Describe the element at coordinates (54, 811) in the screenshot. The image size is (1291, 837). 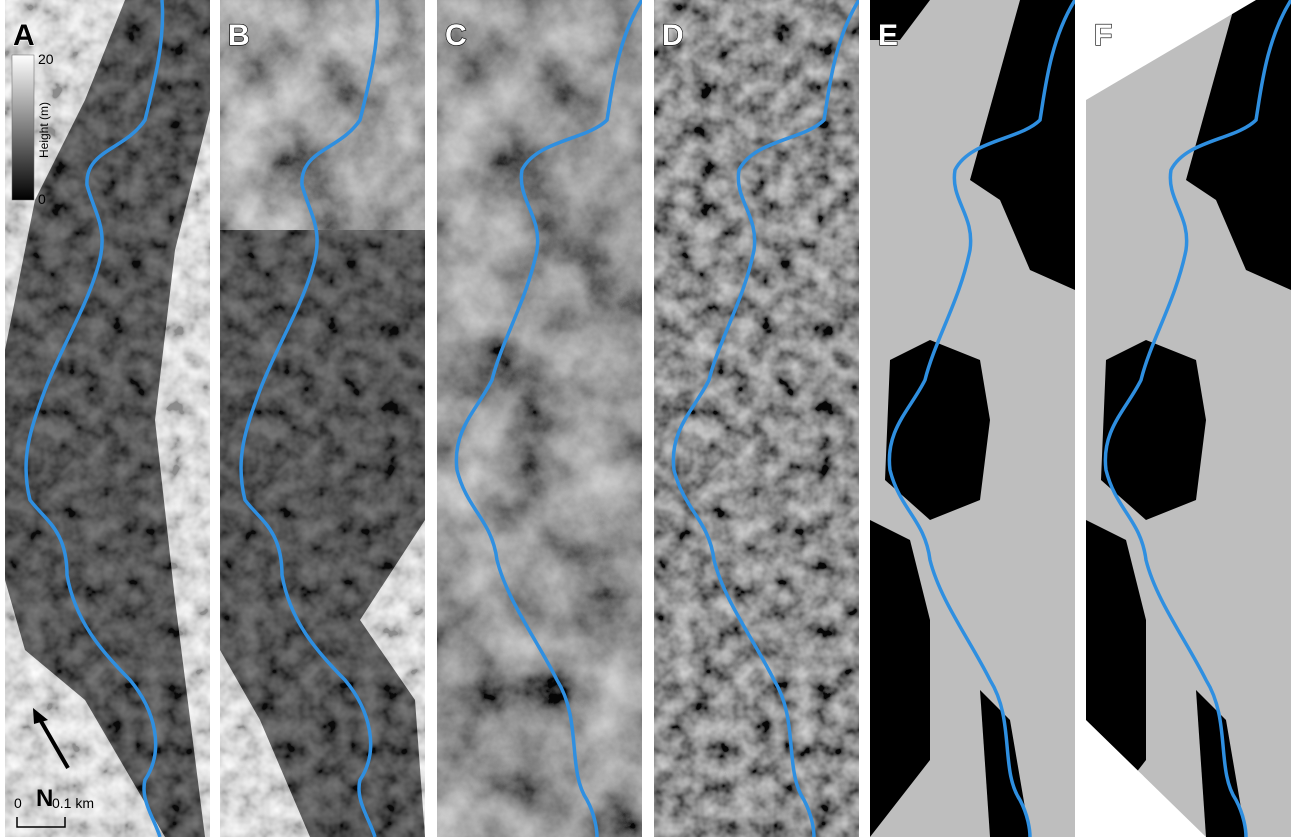
I see `scale-bar: 0 0.1 km` at that location.